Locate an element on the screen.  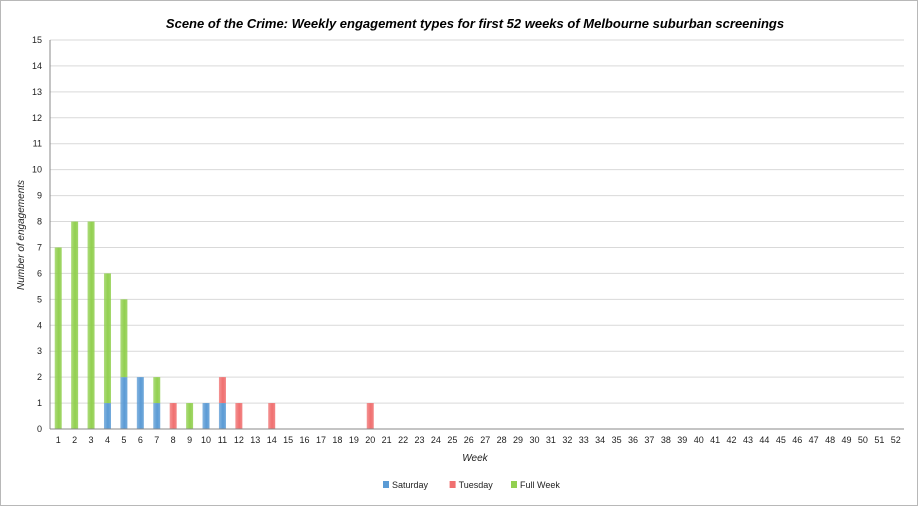
bars is located at coordinates (214, 325).